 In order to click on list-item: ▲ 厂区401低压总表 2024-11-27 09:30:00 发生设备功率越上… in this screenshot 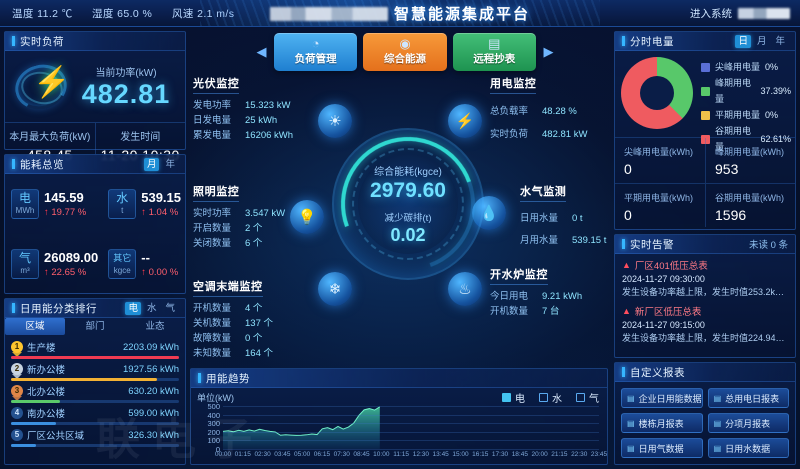, I will do `click(705, 277)`.